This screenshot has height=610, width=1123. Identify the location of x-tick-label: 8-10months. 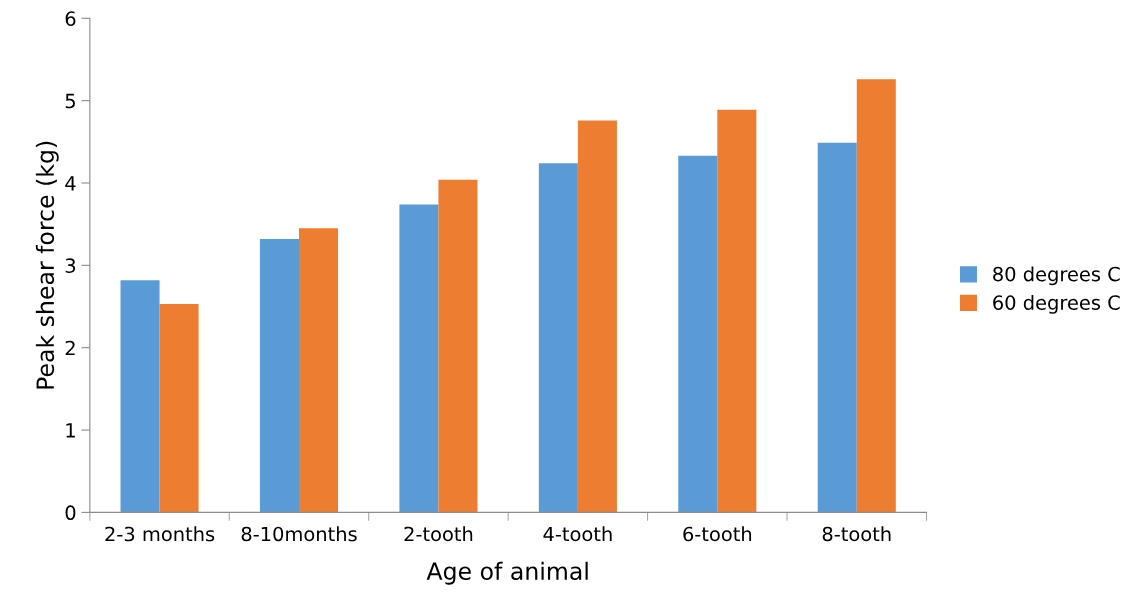
(299, 534).